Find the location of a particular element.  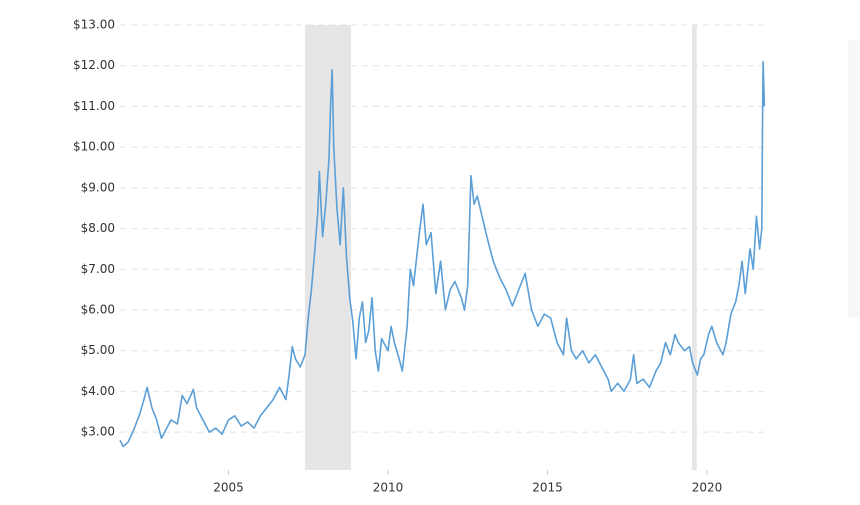

y-tick-label: $8.00 is located at coordinates (98, 228).